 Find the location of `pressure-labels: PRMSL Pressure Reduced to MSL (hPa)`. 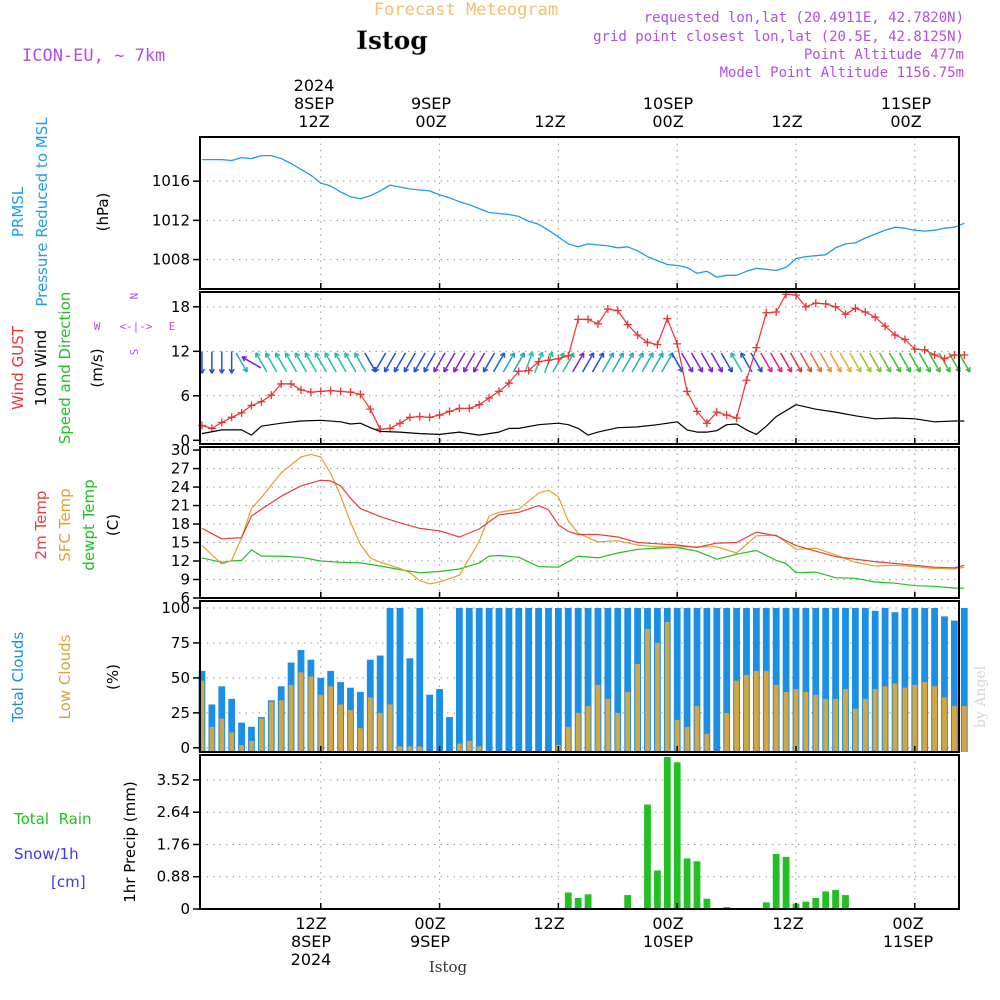

pressure-labels: PRMSL Pressure Reduced to MSL (hPa) is located at coordinates (60, 212).